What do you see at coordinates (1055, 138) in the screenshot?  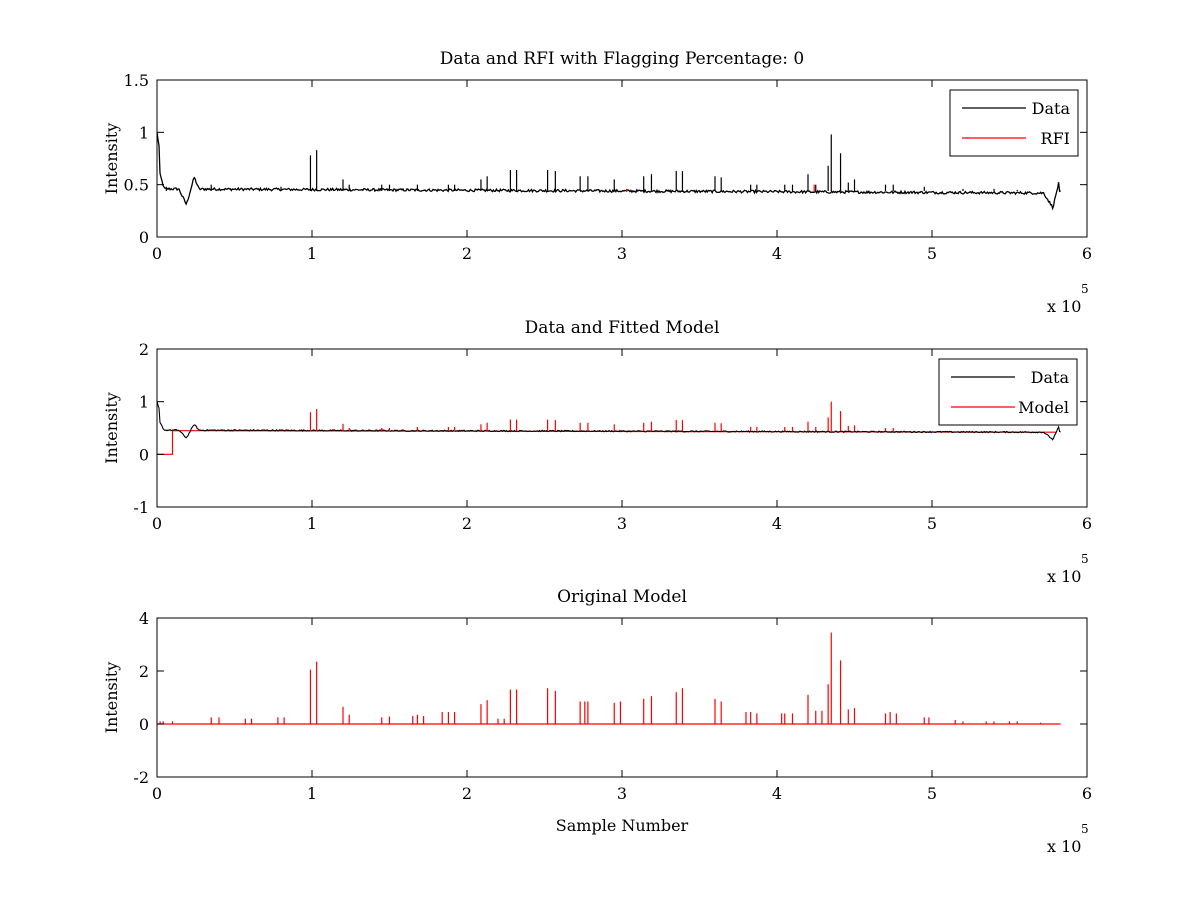 I see `legend-entry-label: RFI` at bounding box center [1055, 138].